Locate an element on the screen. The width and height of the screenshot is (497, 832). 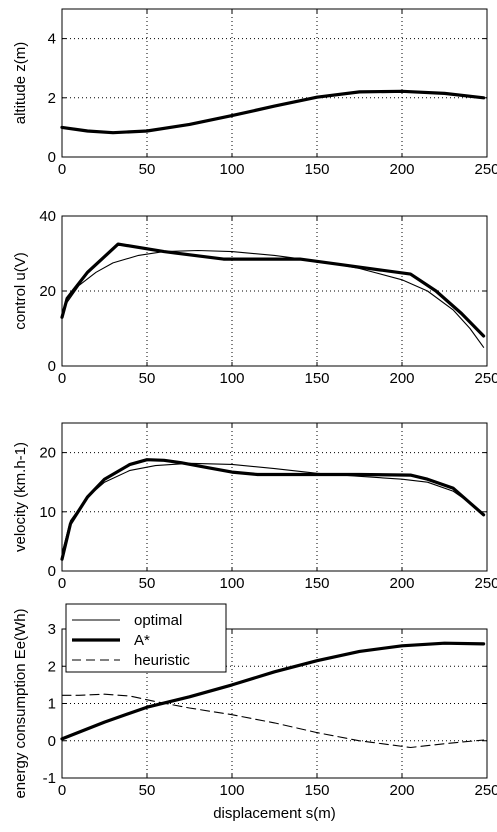
y-tick-label: -1 is located at coordinates (49, 778).